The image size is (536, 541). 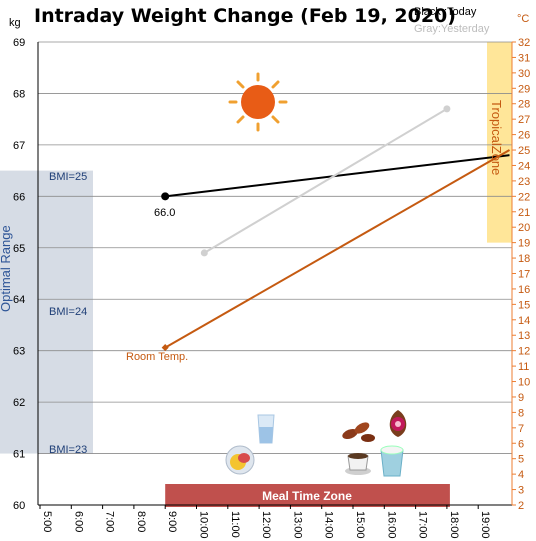 I want to click on y-right-tick-label: 32, so click(x=524, y=43).